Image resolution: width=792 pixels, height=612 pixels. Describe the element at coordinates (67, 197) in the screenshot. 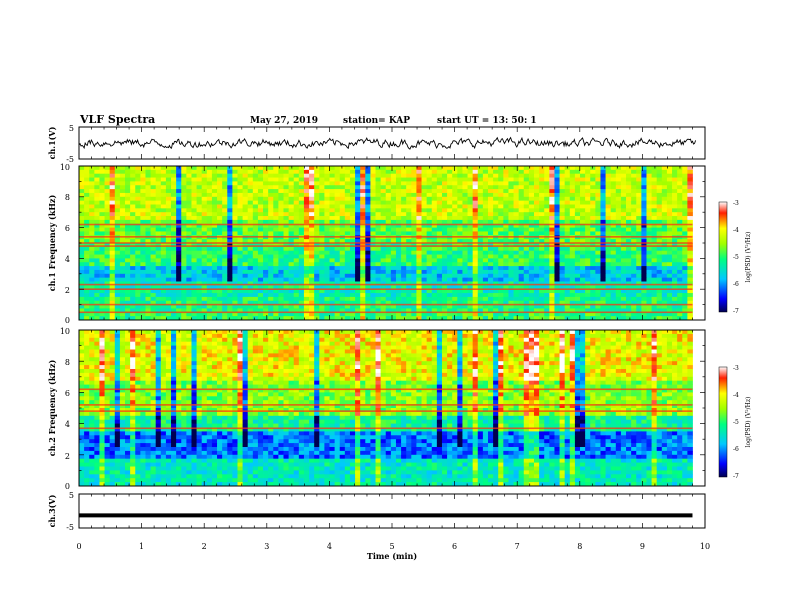

I see `ch1-ytick-8: 8` at that location.